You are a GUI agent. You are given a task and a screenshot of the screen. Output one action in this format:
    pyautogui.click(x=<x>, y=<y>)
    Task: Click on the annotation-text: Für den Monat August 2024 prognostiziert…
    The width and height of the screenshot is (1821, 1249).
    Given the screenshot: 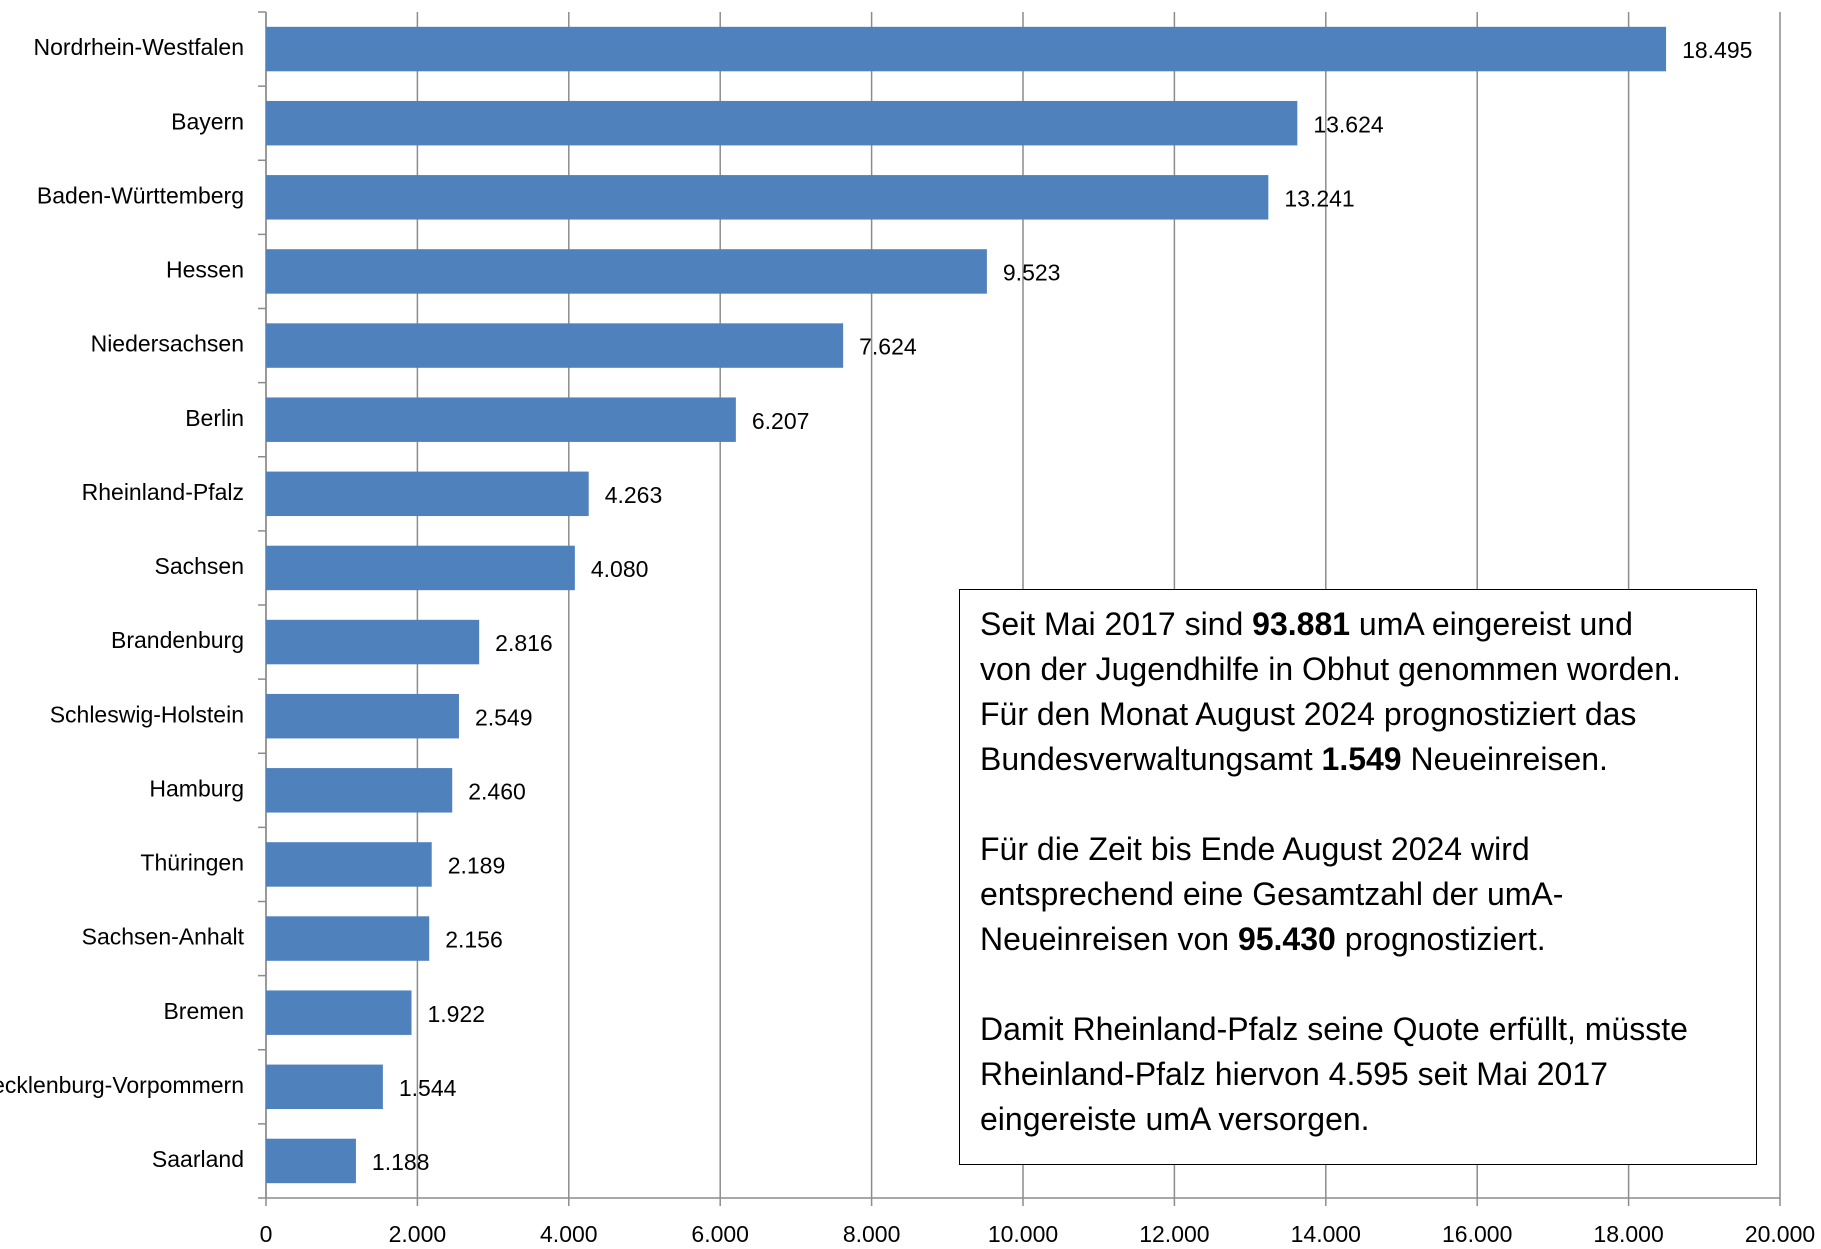 What is the action you would take?
    pyautogui.click(x=1308, y=714)
    